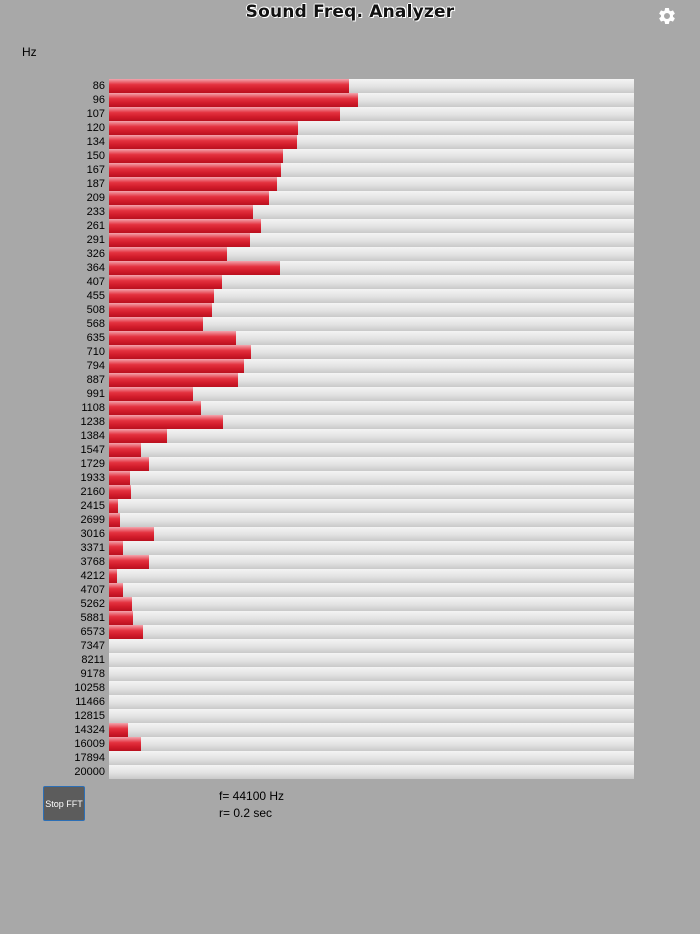  What do you see at coordinates (95, 170) in the screenshot?
I see `frequency-label: 167` at bounding box center [95, 170].